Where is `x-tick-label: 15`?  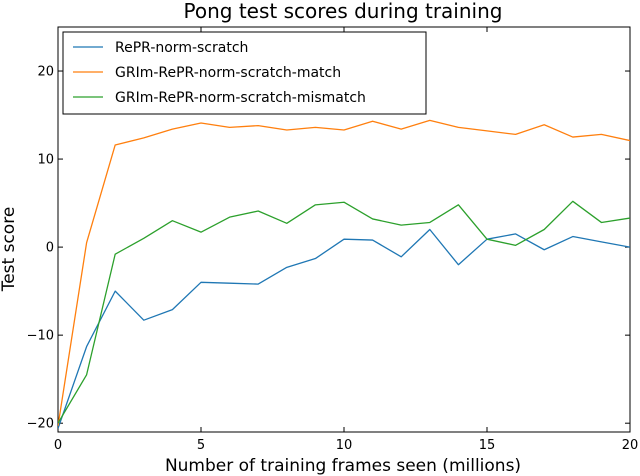 x-tick-label: 15 is located at coordinates (487, 445).